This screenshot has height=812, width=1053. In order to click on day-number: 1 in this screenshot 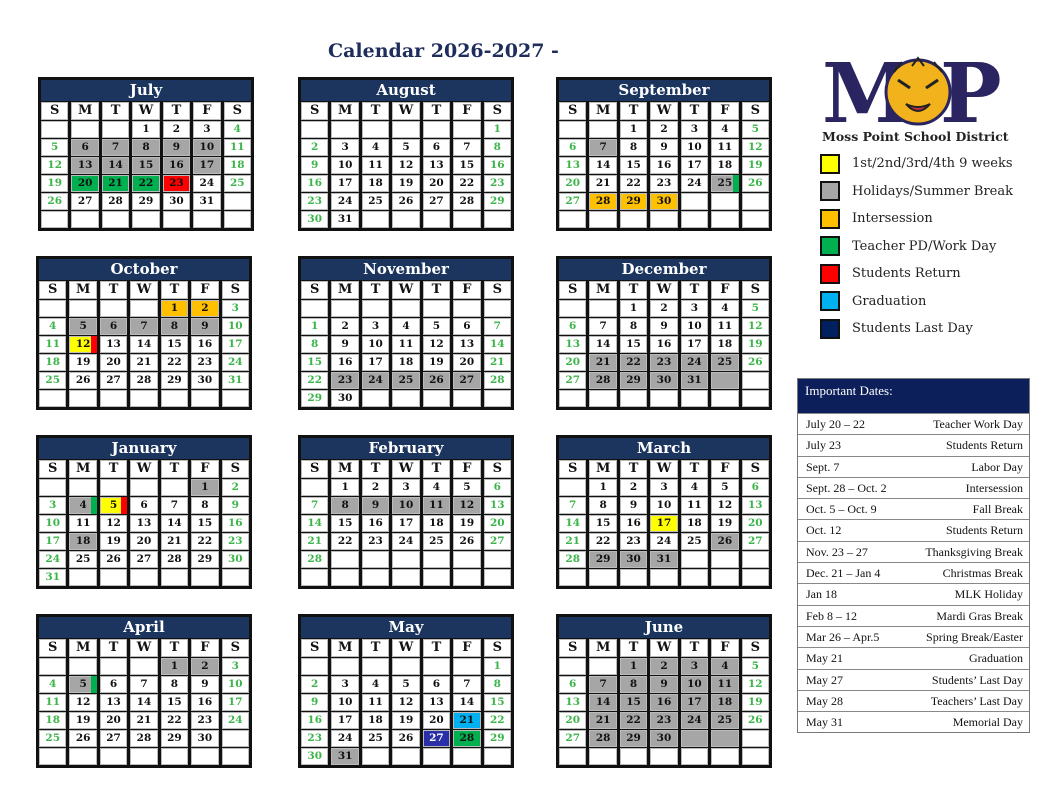, I will do `click(497, 129)`.